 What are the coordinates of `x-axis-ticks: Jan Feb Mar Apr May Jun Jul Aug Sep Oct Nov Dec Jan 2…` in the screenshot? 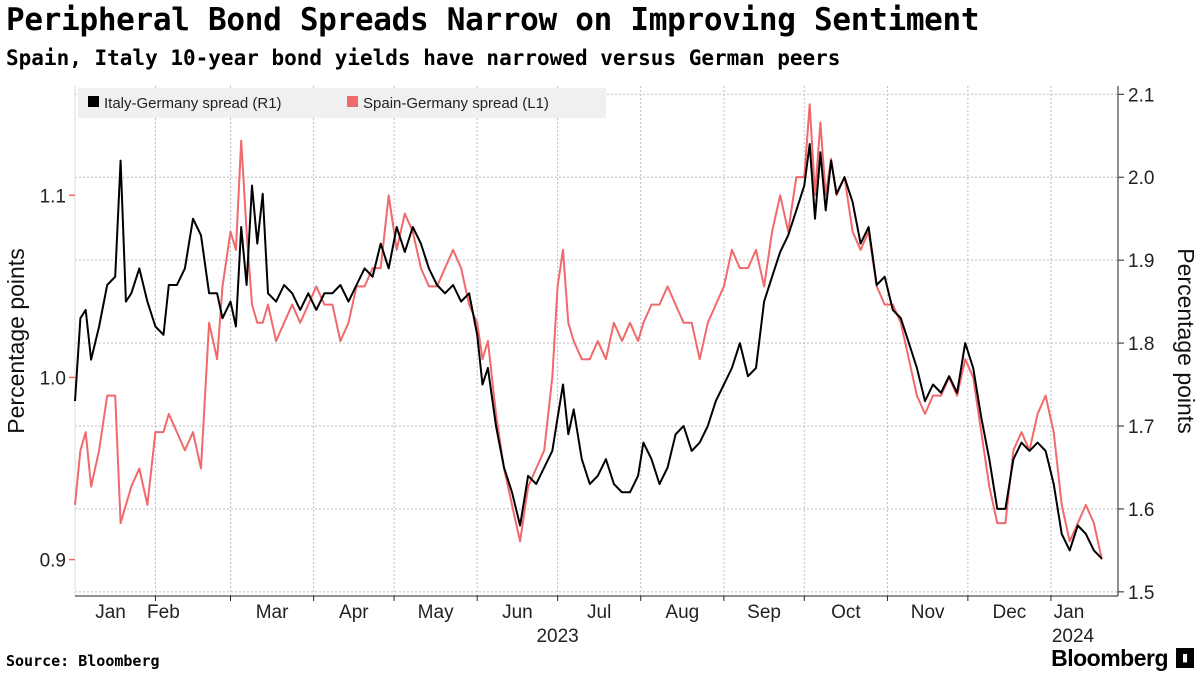 It's located at (595, 621).